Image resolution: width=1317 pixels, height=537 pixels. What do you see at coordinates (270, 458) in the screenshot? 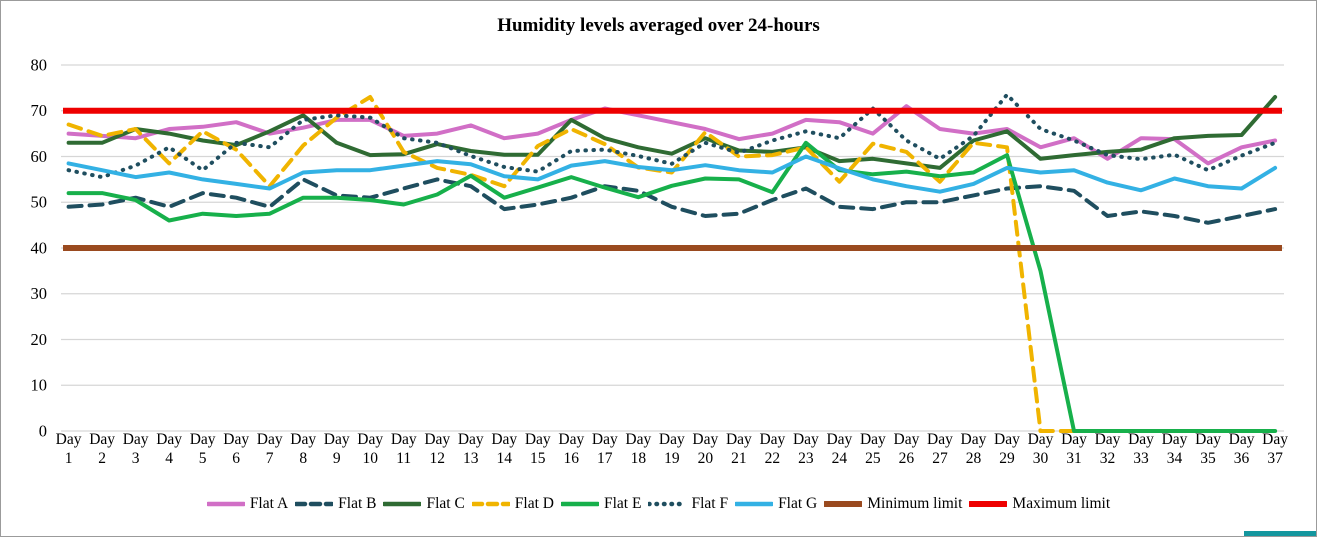
I see `x-tick-label-num: 7` at bounding box center [270, 458].